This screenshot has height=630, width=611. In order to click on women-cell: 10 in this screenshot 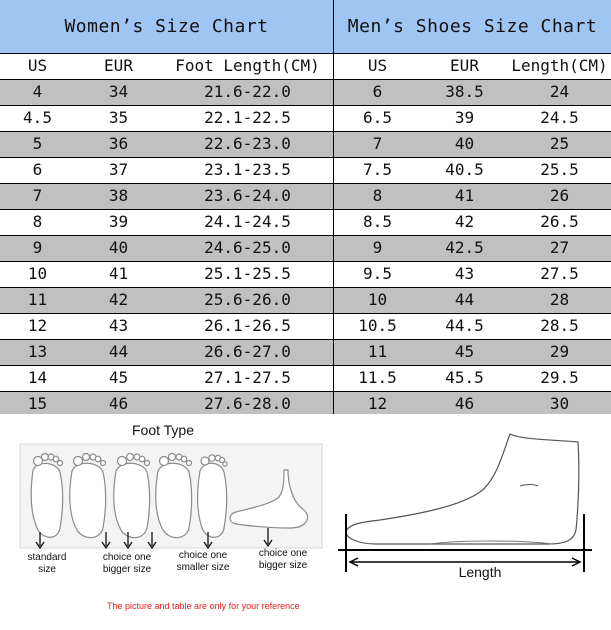, I will do `click(37, 273)`.